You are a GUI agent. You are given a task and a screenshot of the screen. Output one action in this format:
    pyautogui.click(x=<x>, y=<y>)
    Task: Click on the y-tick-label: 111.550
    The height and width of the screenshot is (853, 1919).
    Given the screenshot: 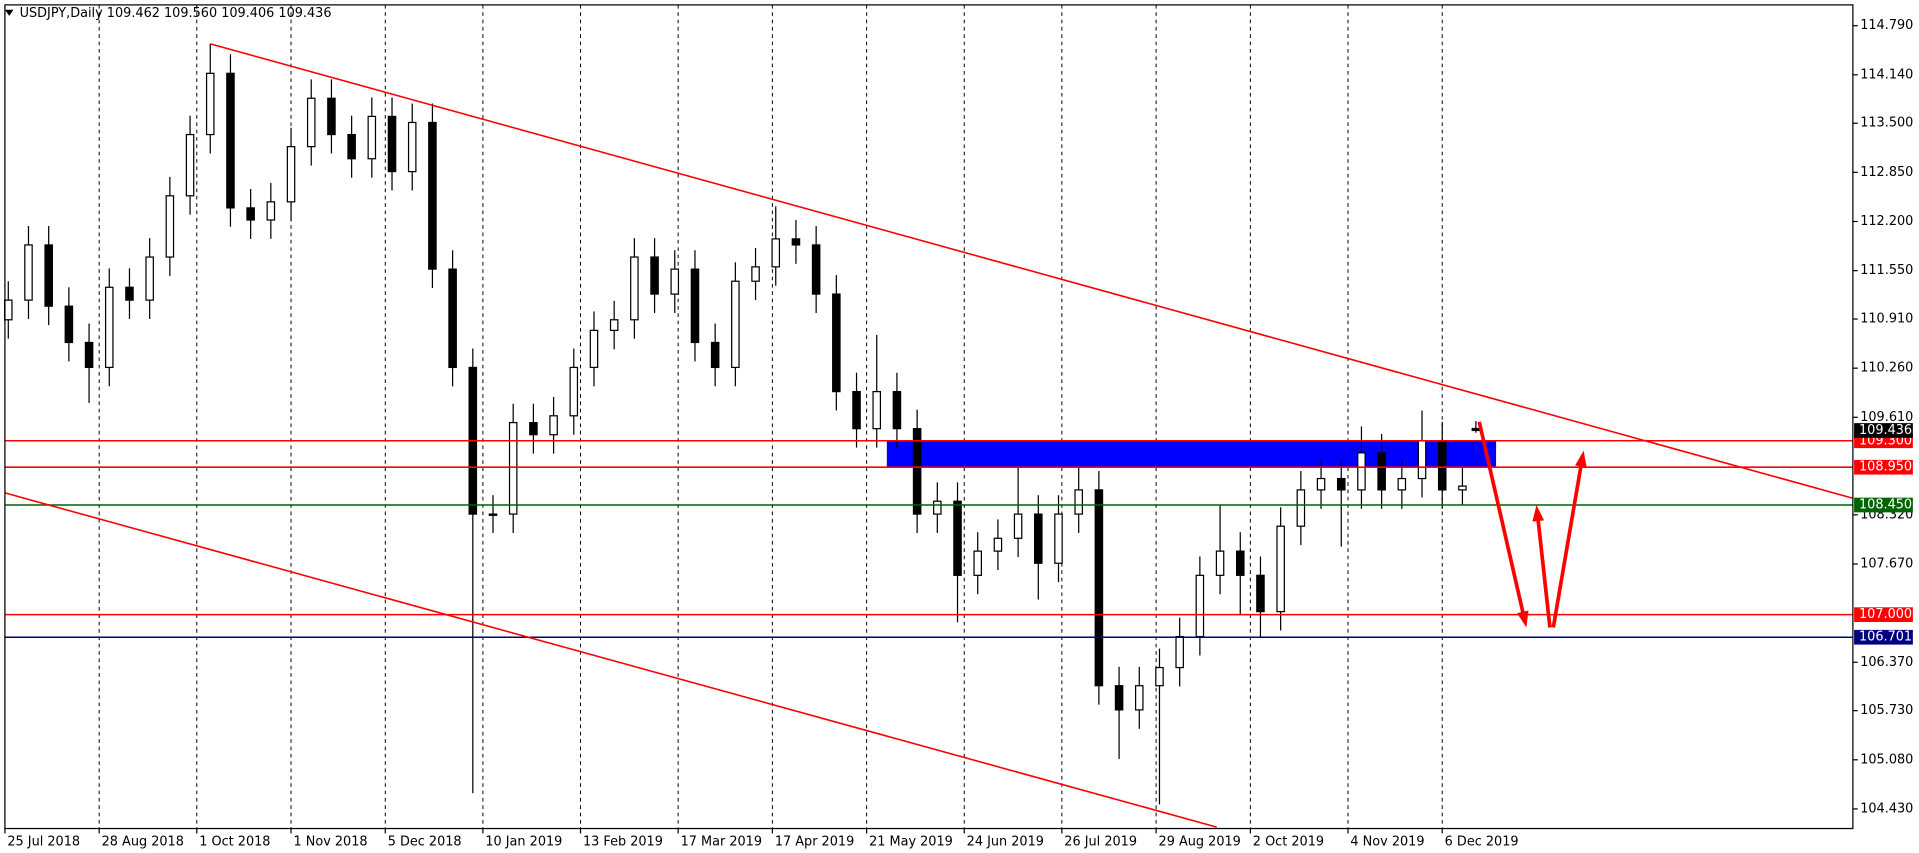 What is the action you would take?
    pyautogui.click(x=1886, y=270)
    